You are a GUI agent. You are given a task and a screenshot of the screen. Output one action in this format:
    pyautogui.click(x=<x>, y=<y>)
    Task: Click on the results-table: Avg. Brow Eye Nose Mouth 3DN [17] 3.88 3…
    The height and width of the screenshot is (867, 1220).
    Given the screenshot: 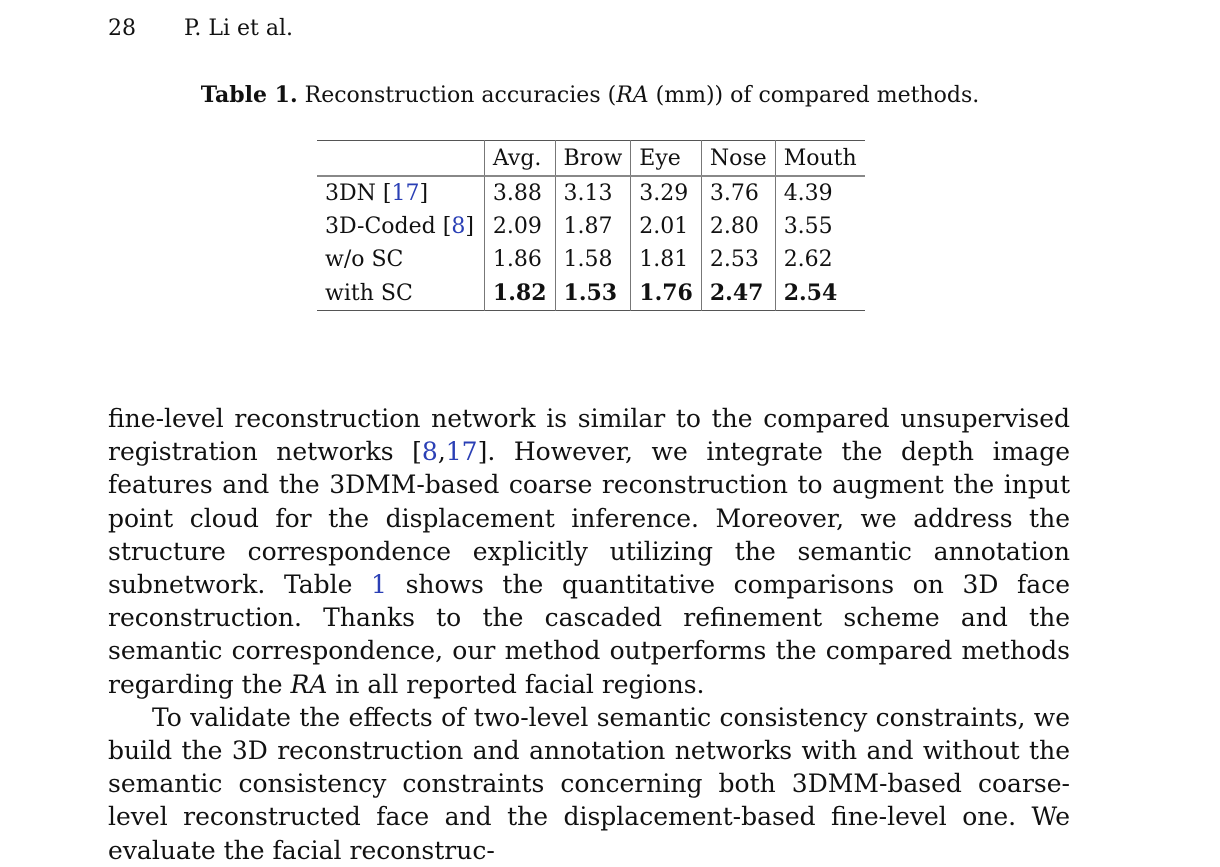 What is the action you would take?
    pyautogui.click(x=591, y=225)
    